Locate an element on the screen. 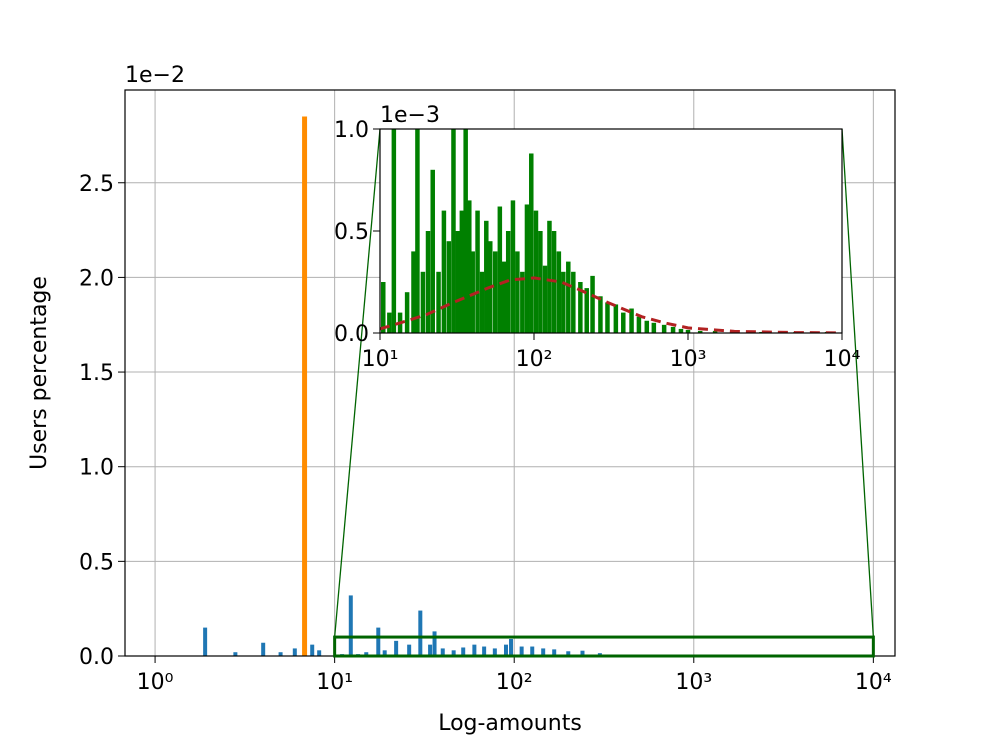  x-axis-label: Log-amounts is located at coordinates (510, 723).